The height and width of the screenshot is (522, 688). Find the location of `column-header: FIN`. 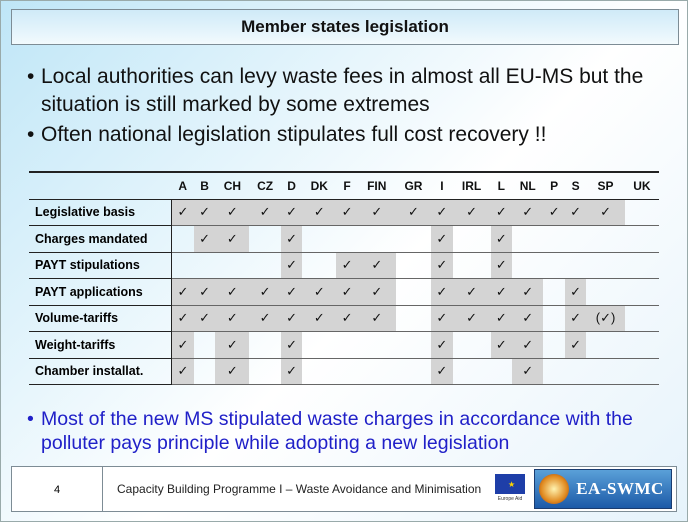

column-header: FIN is located at coordinates (376, 185).